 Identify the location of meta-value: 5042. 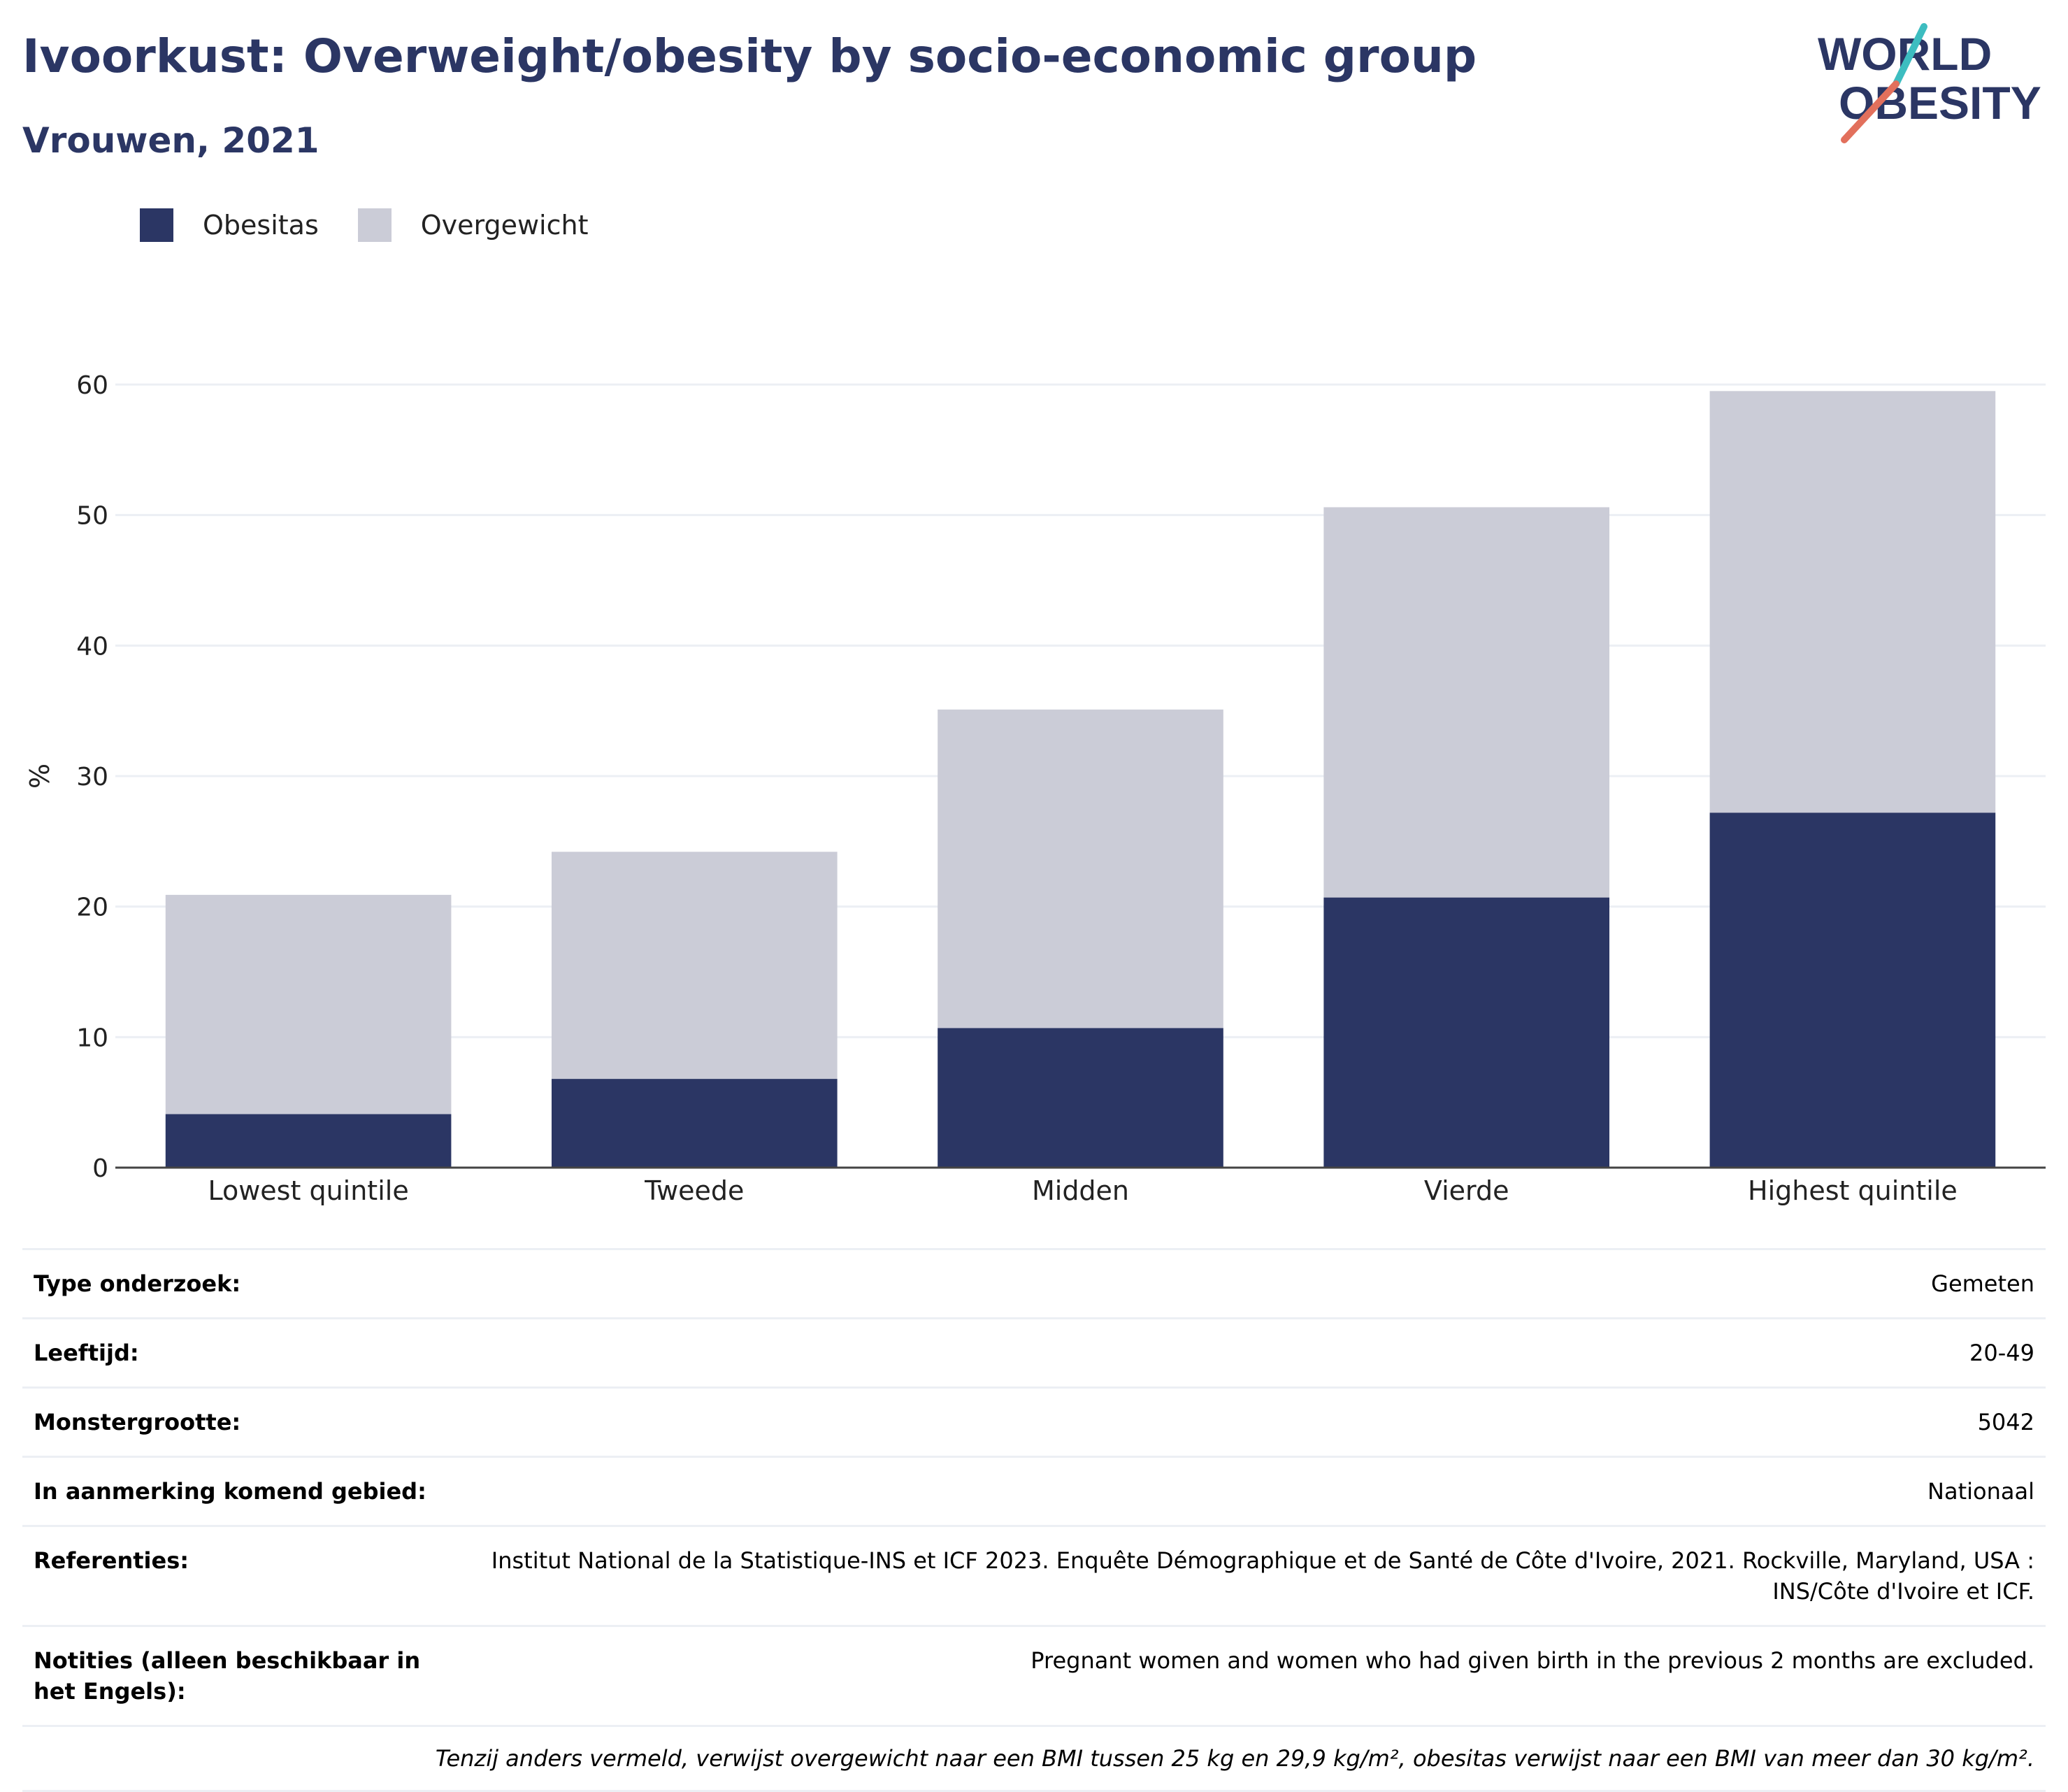
(2005, 1422).